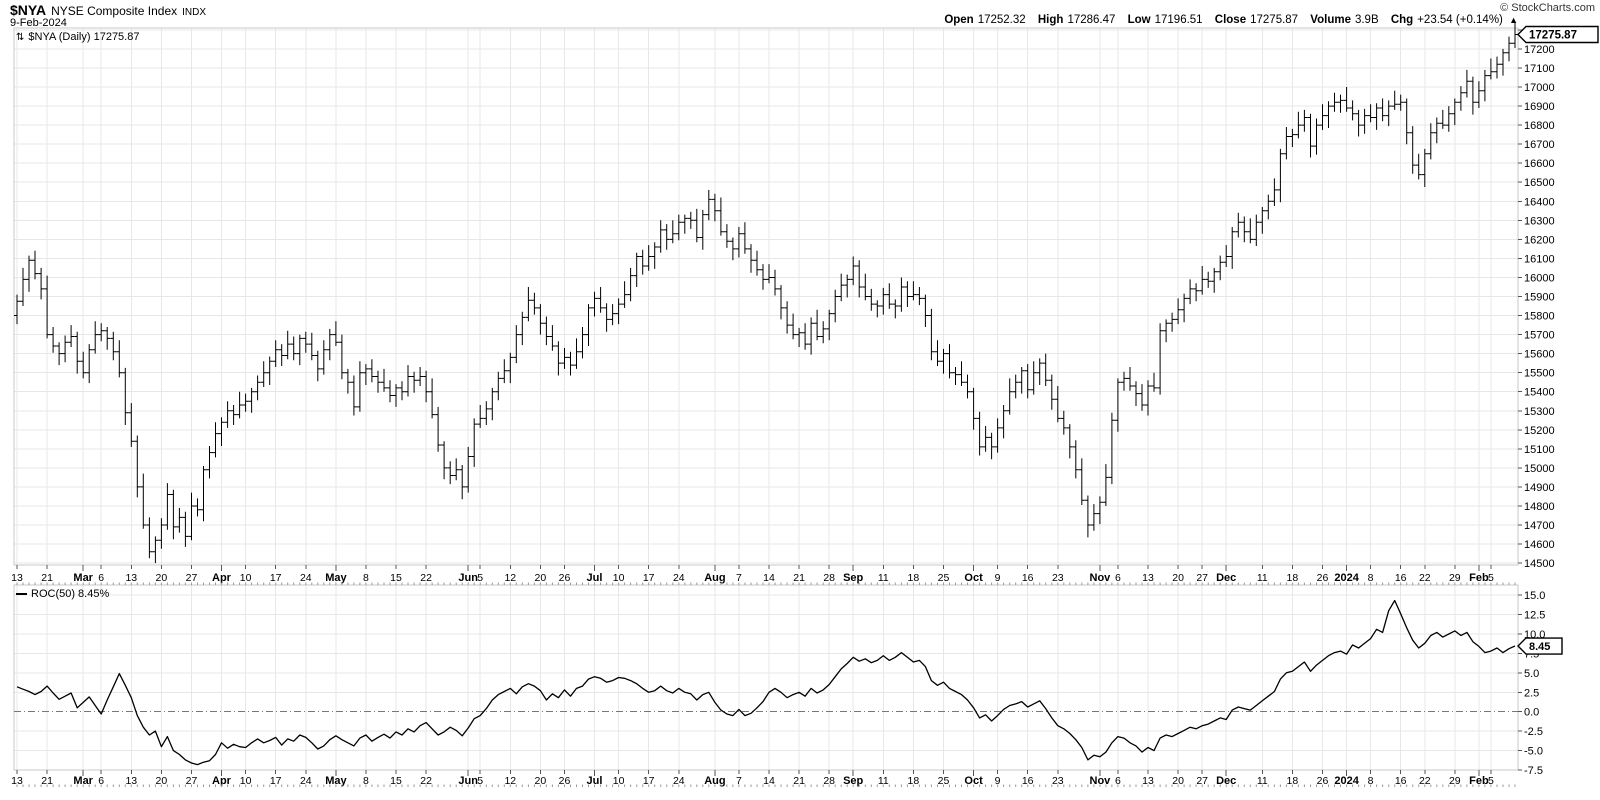  I want to click on svg-text: May, so click(336, 578).